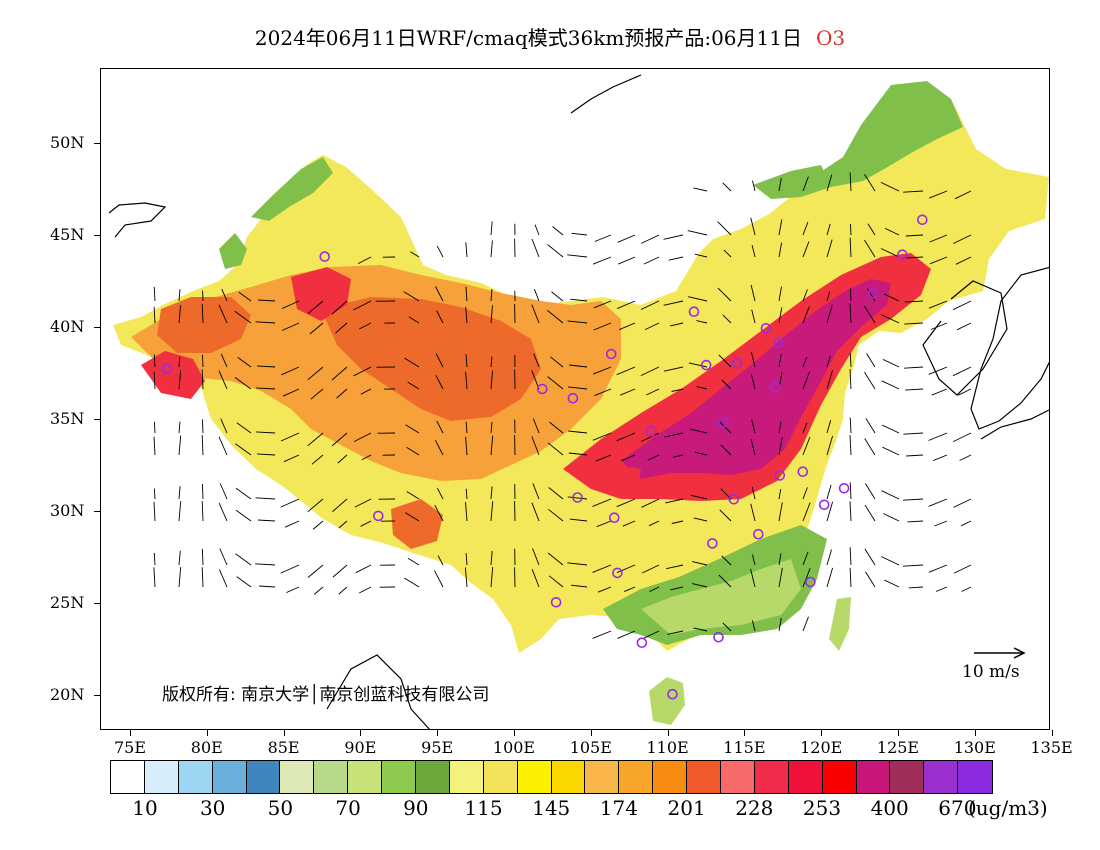 The height and width of the screenshot is (850, 1100). What do you see at coordinates (957, 808) in the screenshot?
I see `colorbar-label: 670` at bounding box center [957, 808].